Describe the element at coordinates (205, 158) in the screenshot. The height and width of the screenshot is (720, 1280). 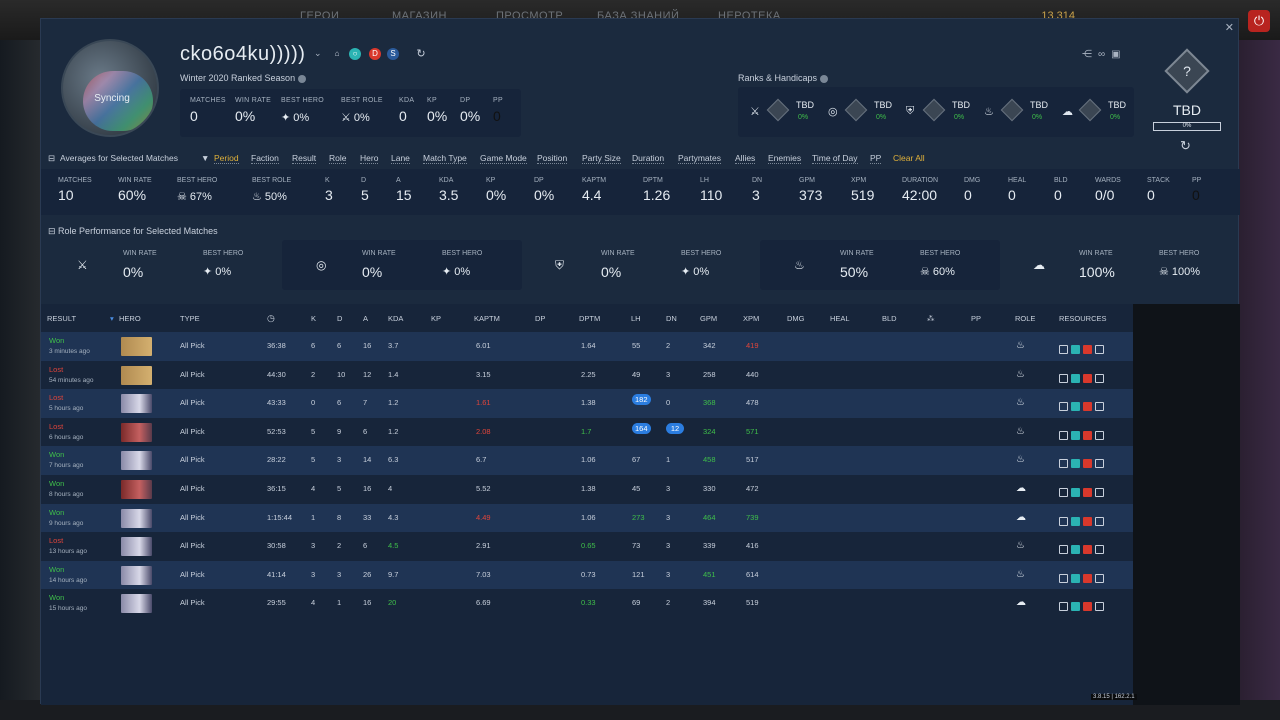
I see `filter-funnel-icon: ▼` at that location.